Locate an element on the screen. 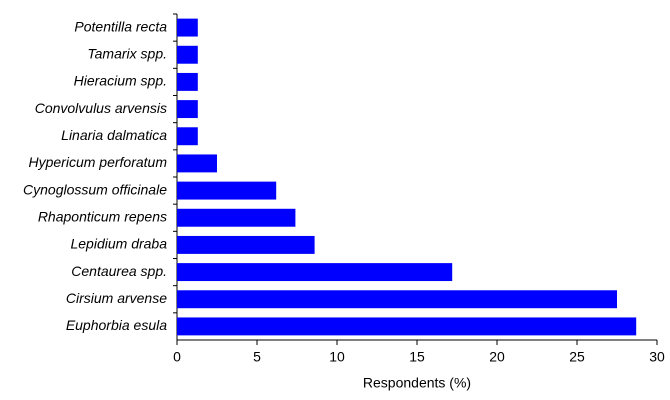 Image resolution: width=670 pixels, height=400 pixels. x-tick-label: 30 is located at coordinates (657, 357).